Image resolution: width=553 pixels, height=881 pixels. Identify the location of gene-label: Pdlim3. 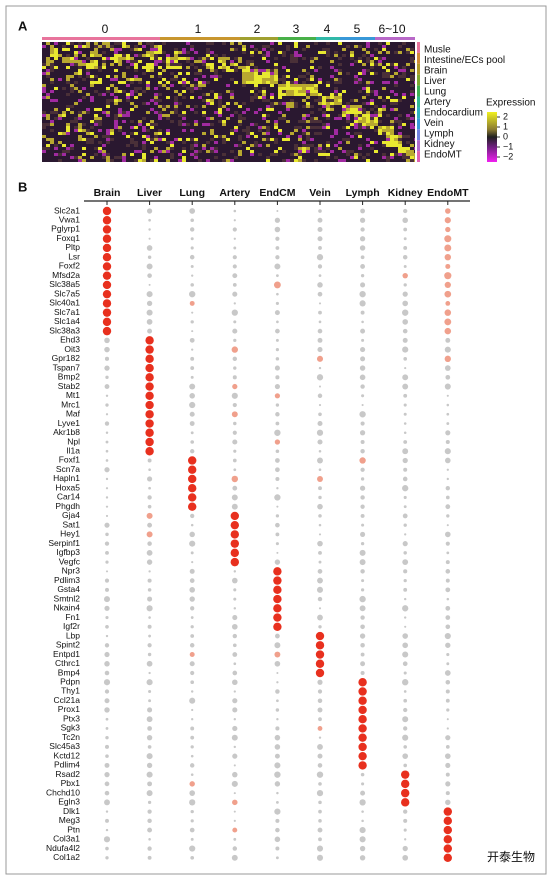
(67, 580).